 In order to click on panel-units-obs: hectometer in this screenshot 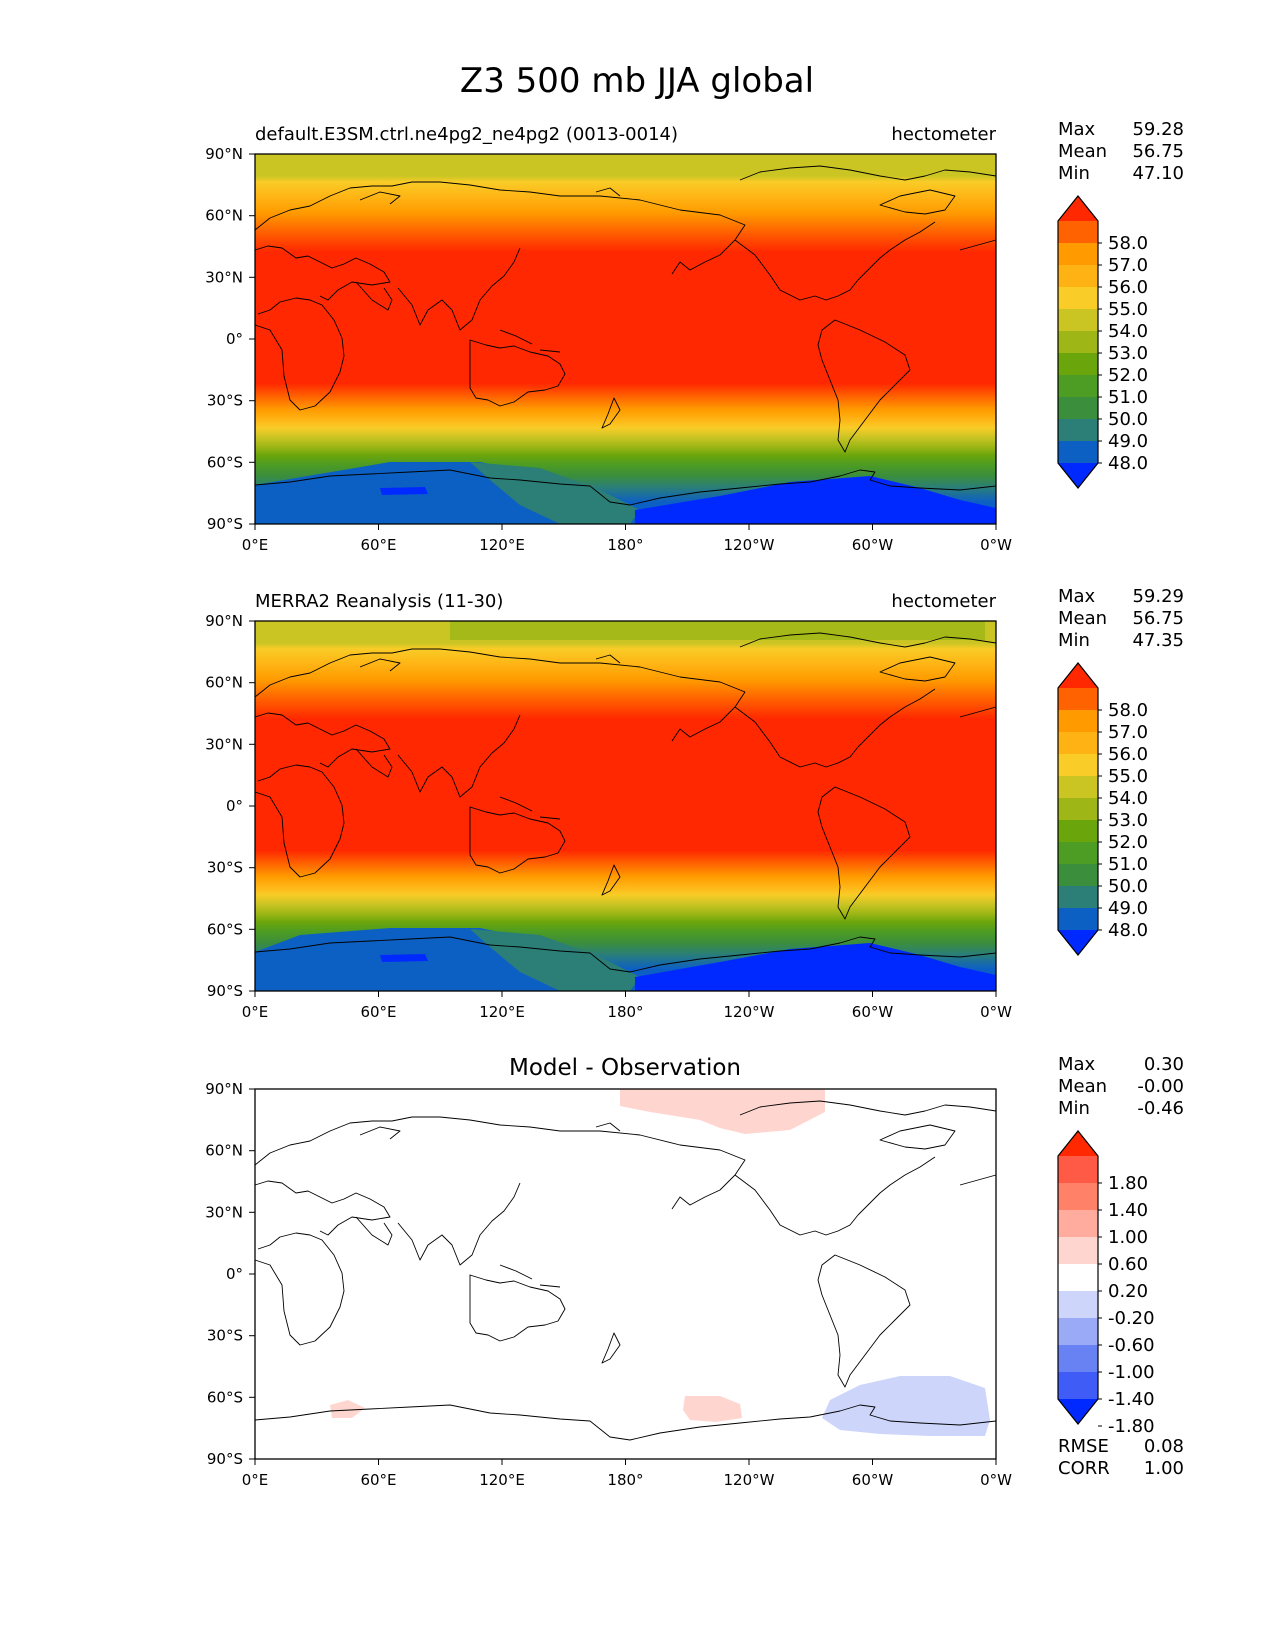, I will do `click(943, 601)`.